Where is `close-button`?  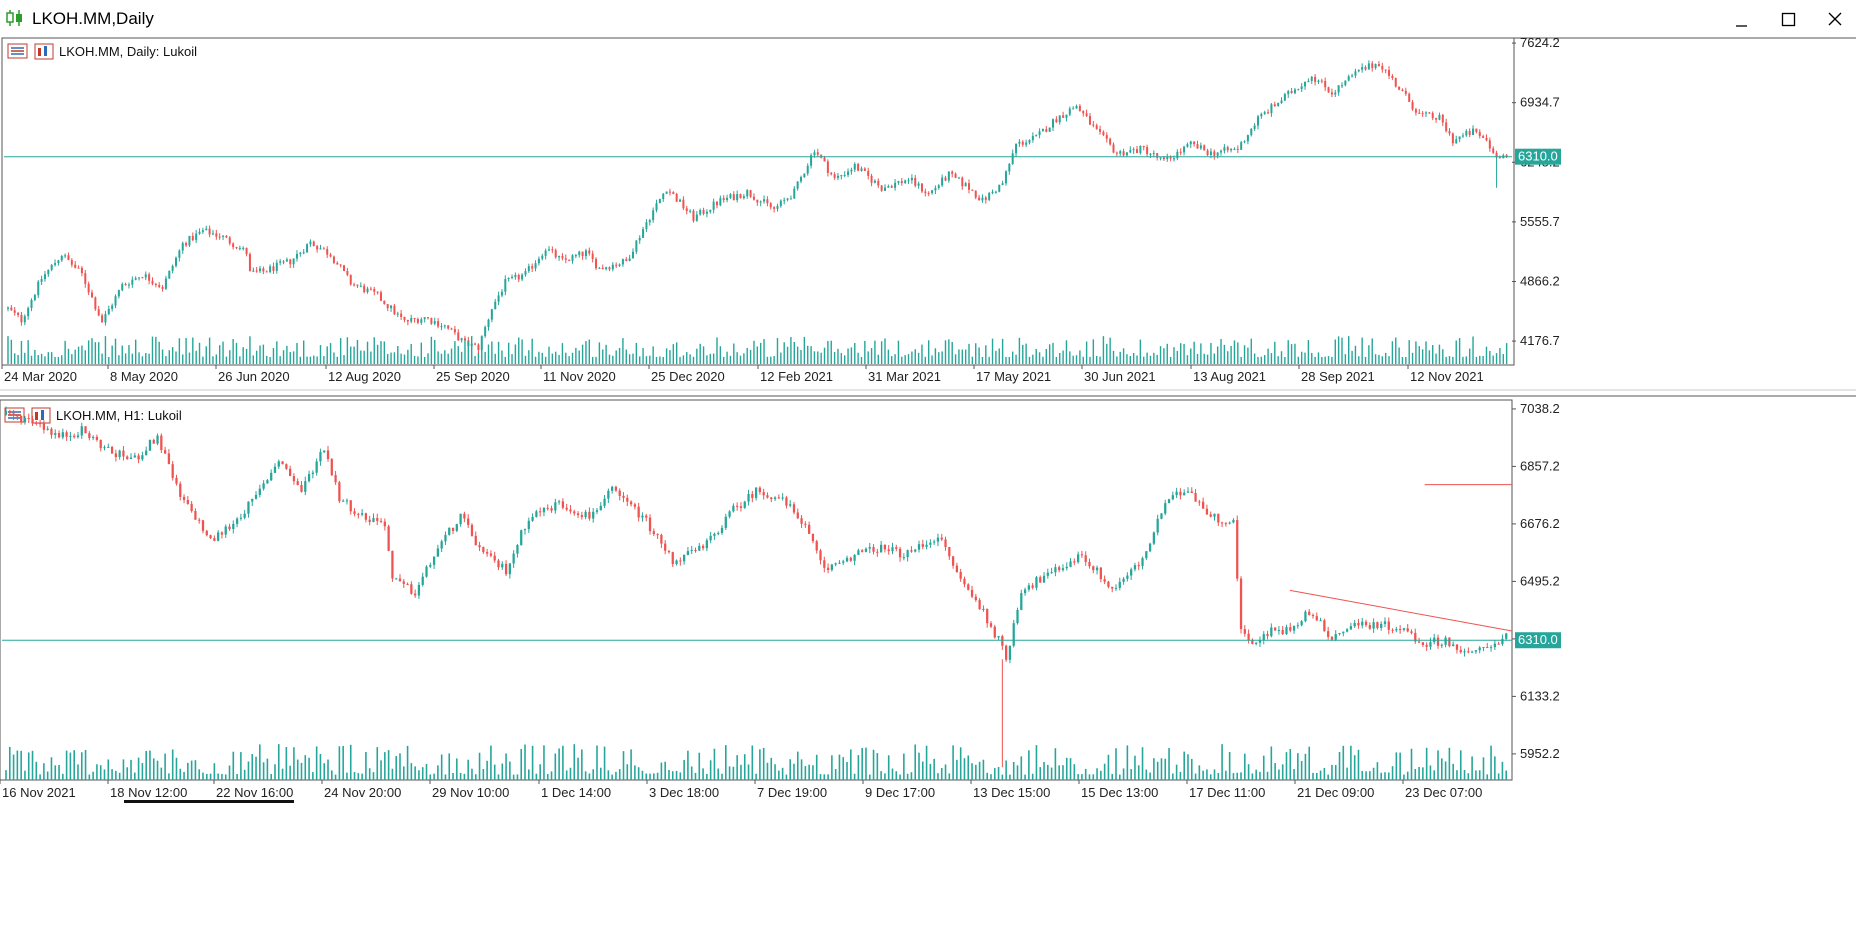 close-button is located at coordinates (1835, 19).